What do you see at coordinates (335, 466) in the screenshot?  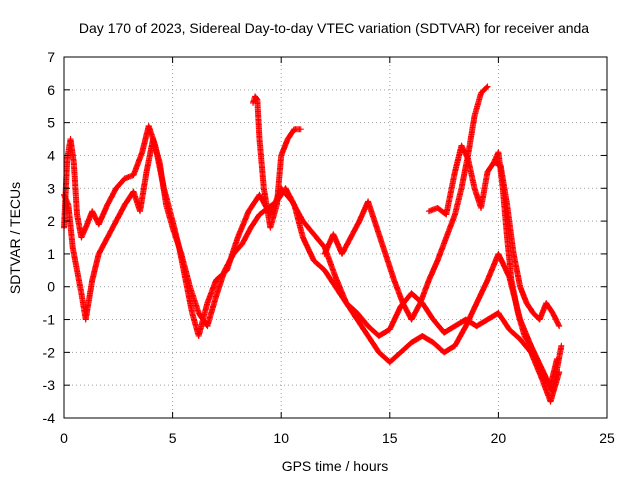 I see `x-axis-label: GPS time / hours` at bounding box center [335, 466].